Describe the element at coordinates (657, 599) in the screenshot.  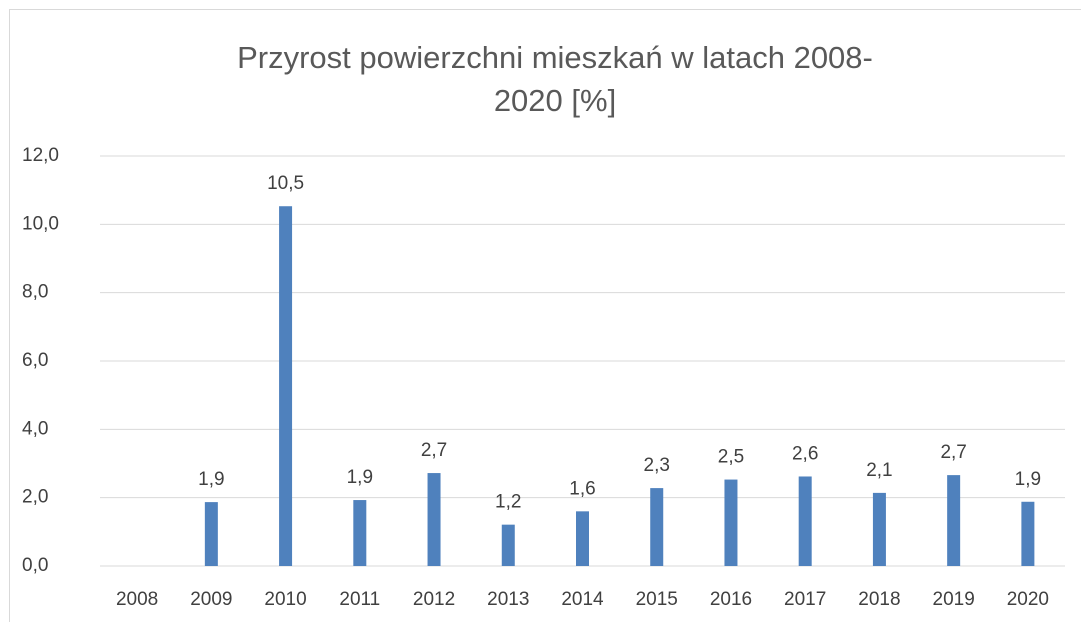
I see `x-tick-label: 2015` at that location.